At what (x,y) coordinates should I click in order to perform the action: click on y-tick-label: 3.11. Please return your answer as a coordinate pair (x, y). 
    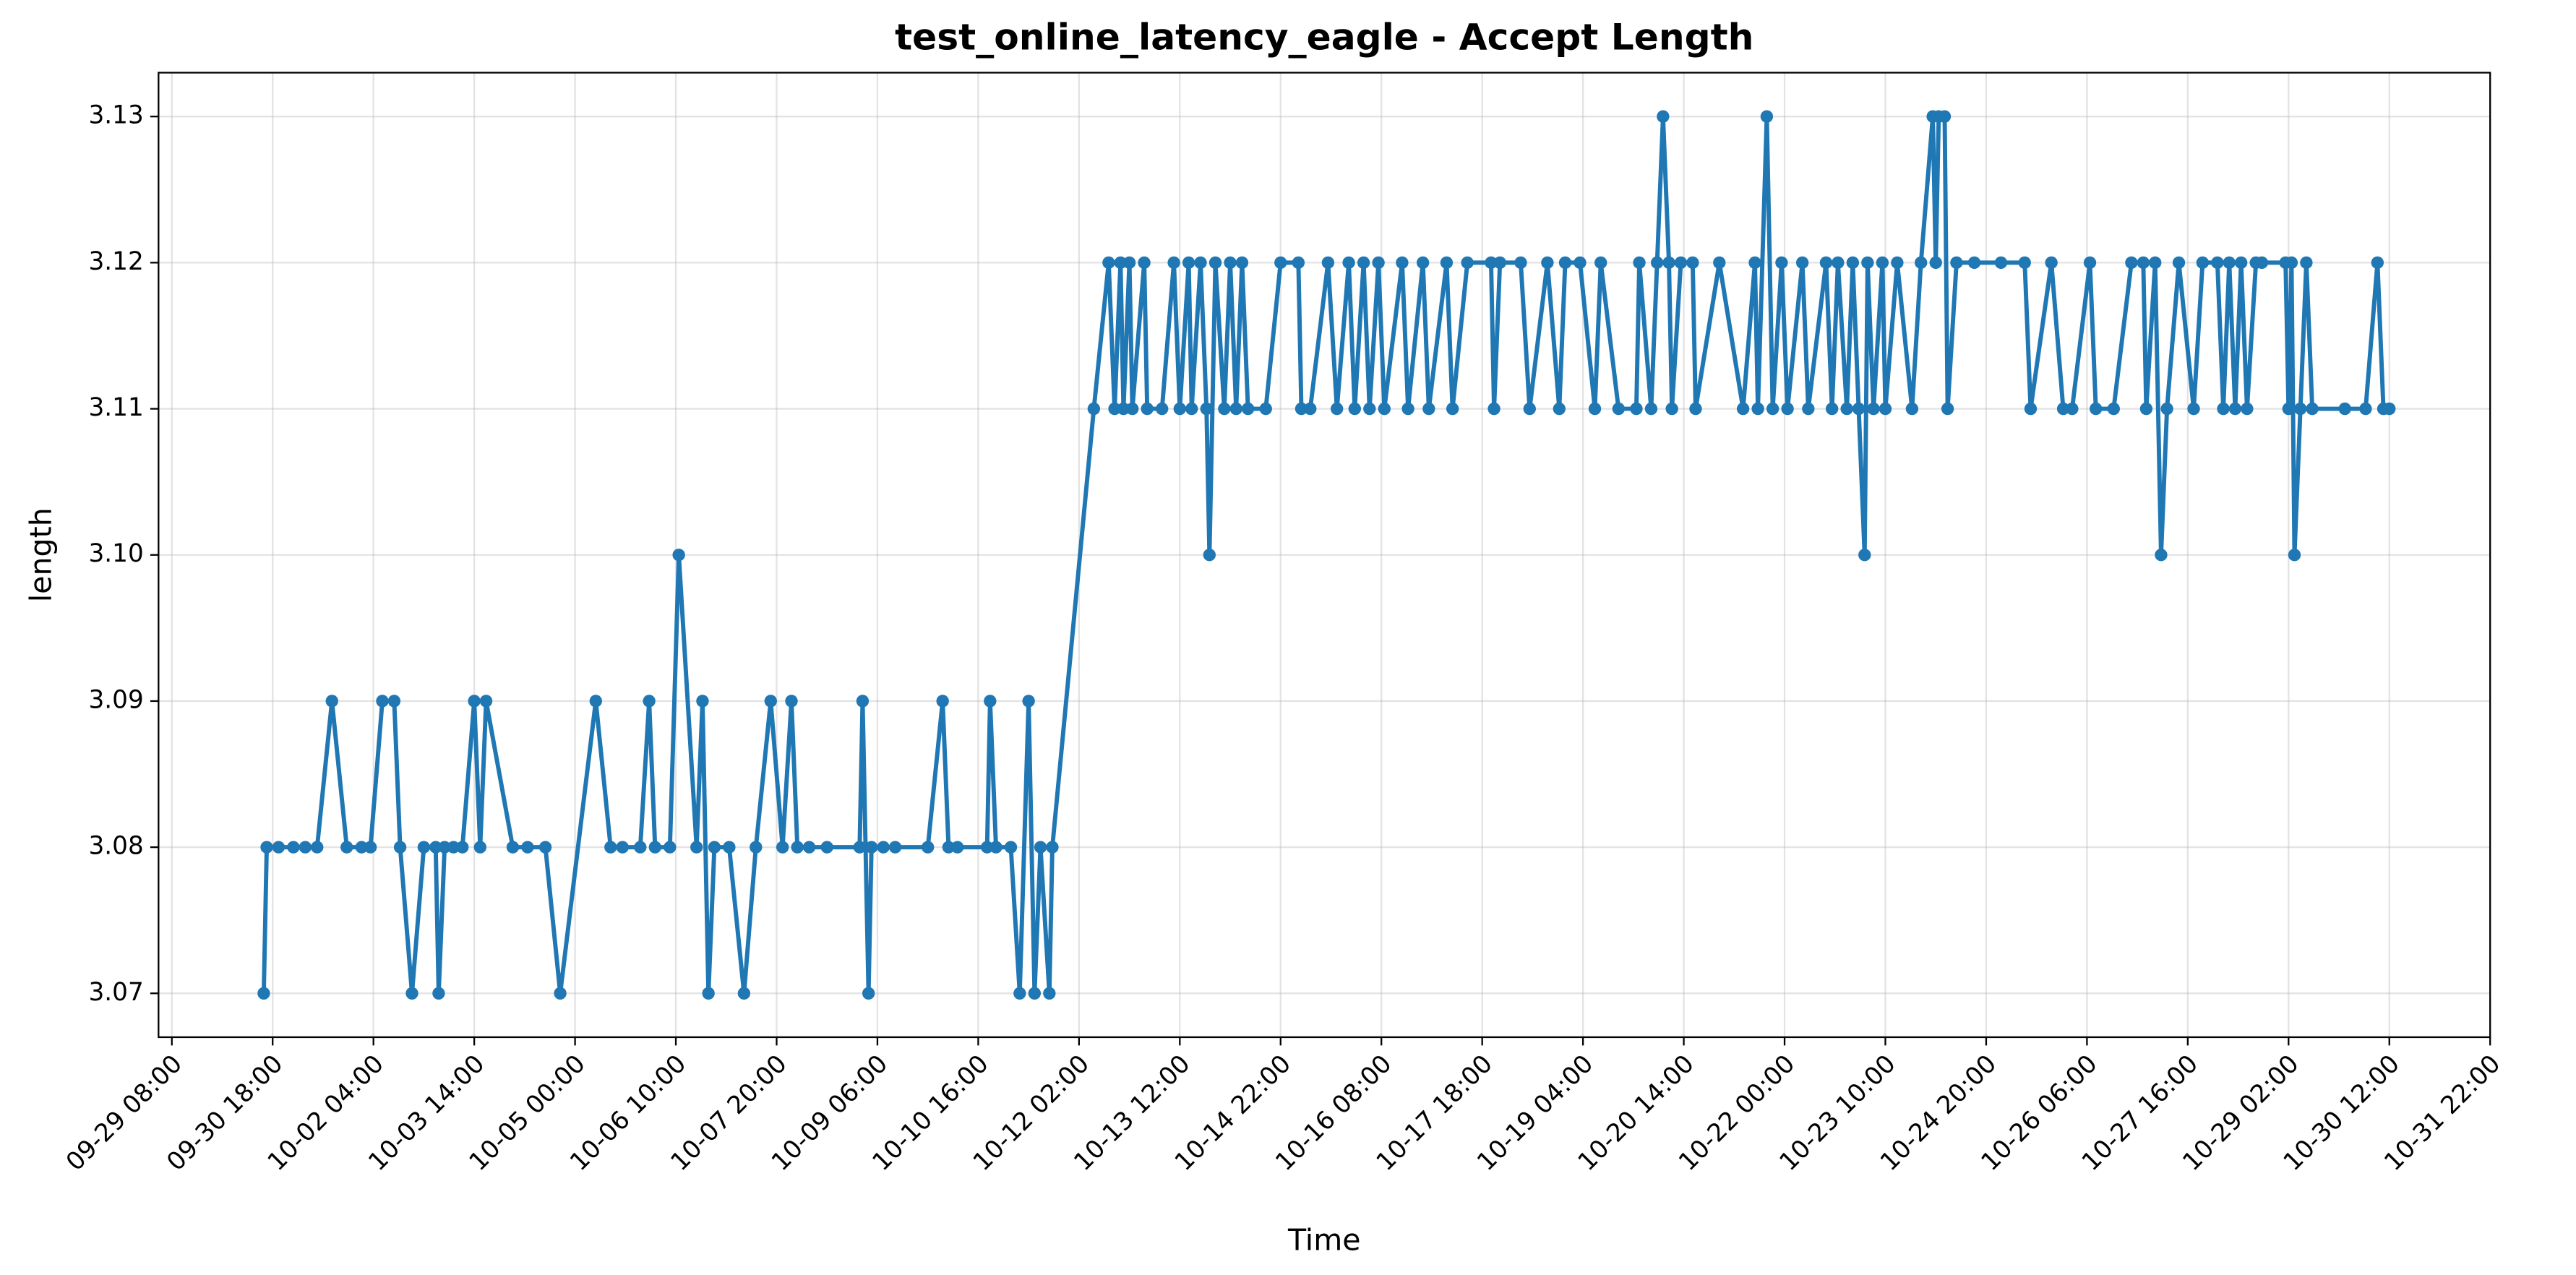
    Looking at the image, I should click on (116, 407).